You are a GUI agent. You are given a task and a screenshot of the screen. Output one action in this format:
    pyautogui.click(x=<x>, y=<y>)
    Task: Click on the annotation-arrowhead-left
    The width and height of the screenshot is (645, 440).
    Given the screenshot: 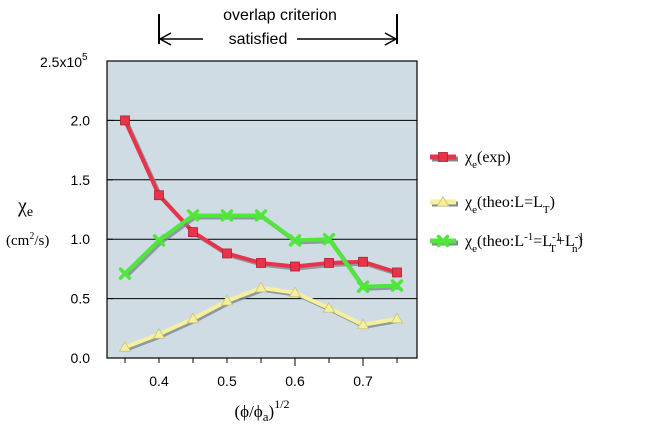 What is the action you would take?
    pyautogui.click(x=165, y=39)
    